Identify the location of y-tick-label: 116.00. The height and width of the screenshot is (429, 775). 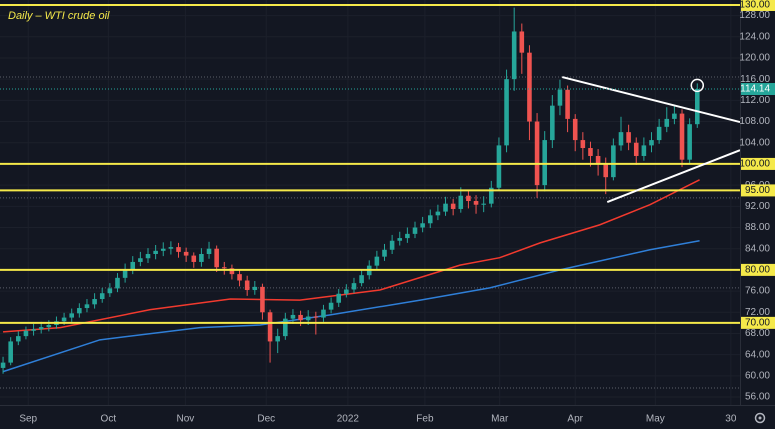
(755, 79).